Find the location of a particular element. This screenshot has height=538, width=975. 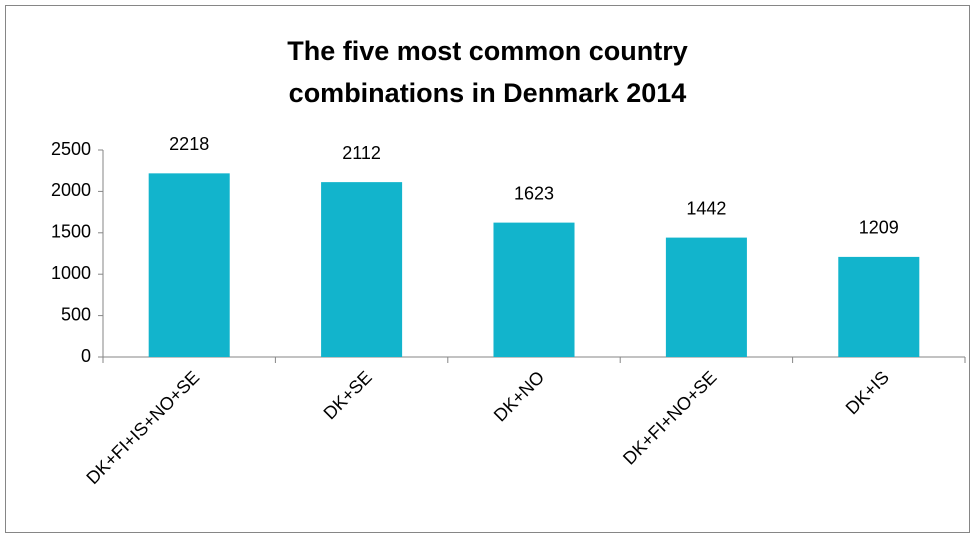

y-tick-label: 2500 is located at coordinates (71, 149).